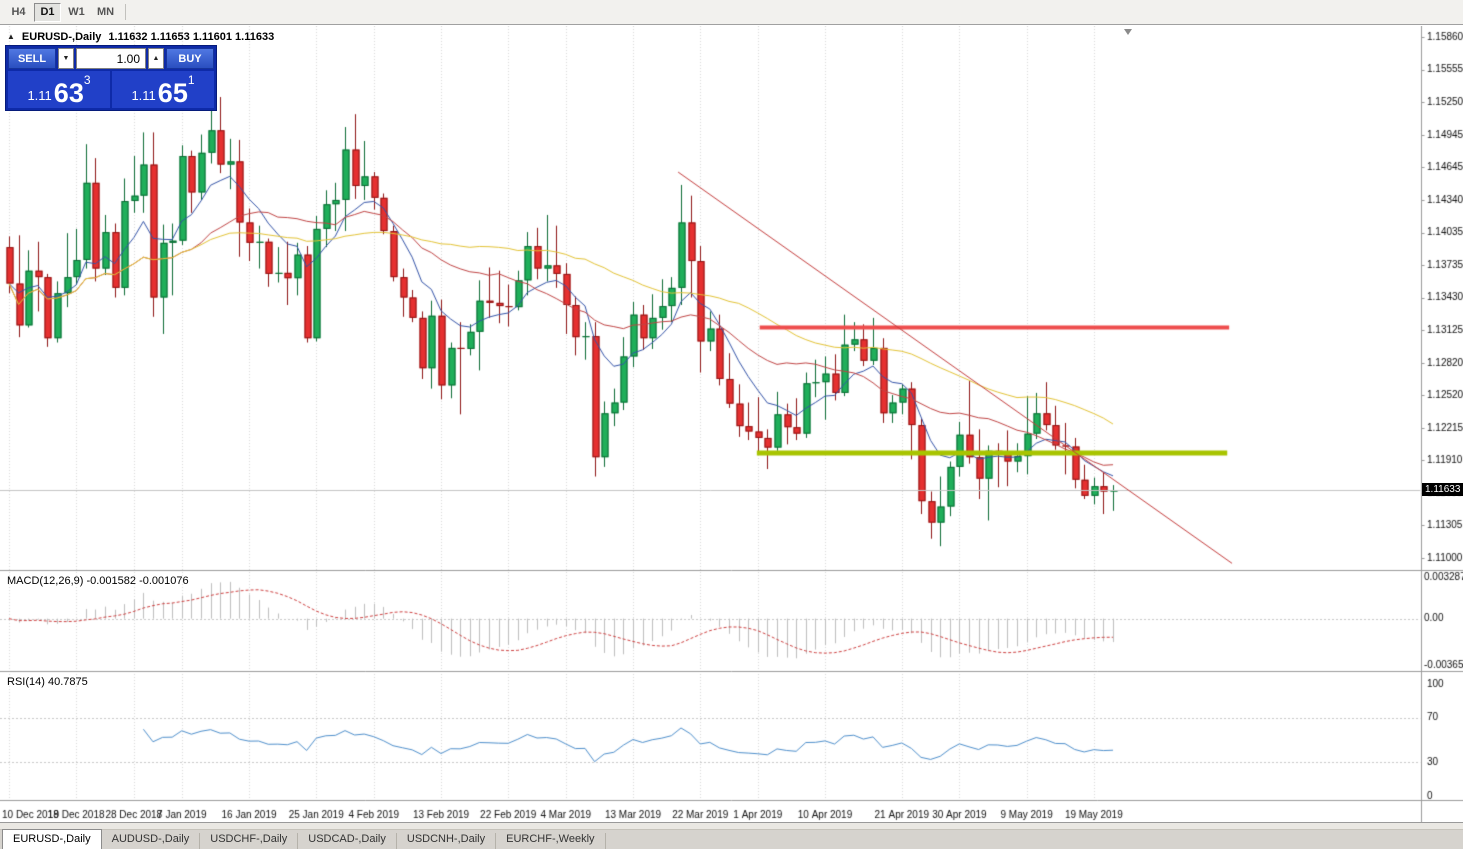 The image size is (1463, 849). I want to click on one-click-controls-row: SELL ▼ ▲ BUY, so click(111, 58).